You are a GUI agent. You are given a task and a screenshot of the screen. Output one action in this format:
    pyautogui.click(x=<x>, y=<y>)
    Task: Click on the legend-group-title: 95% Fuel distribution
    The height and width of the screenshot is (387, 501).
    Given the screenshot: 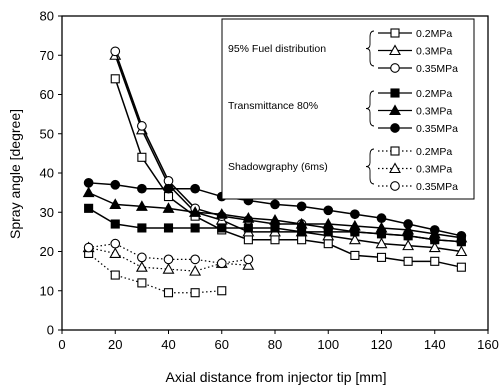 What is the action you would take?
    pyautogui.click(x=277, y=49)
    